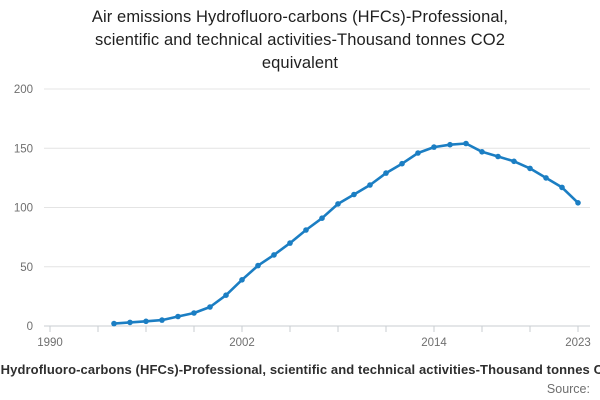 This screenshot has width=600, height=400. What do you see at coordinates (386, 173) in the screenshot?
I see `data-point-2011` at bounding box center [386, 173].